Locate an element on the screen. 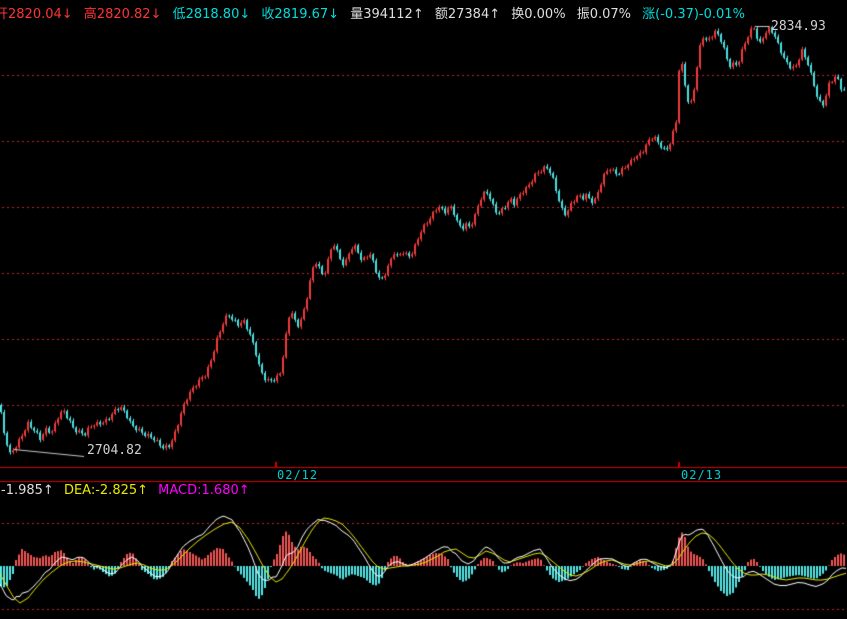 This screenshot has height=619, width=847. date-label-0213: 02/13 is located at coordinates (702, 475).